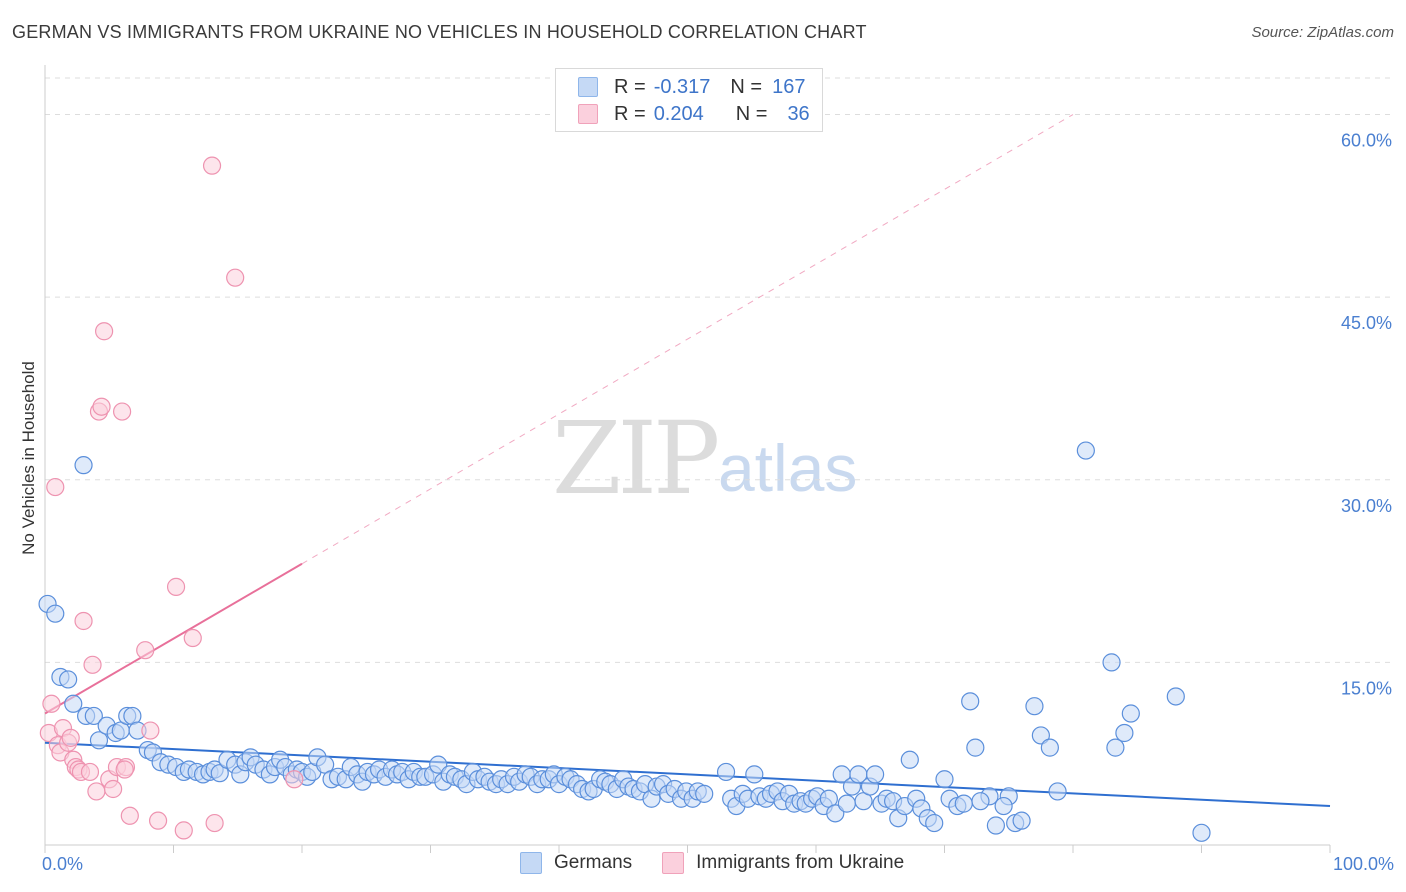 The width and height of the screenshot is (1406, 892). What do you see at coordinates (636, 458) in the screenshot?
I see `watermark-zip: ZIP` at bounding box center [636, 458].